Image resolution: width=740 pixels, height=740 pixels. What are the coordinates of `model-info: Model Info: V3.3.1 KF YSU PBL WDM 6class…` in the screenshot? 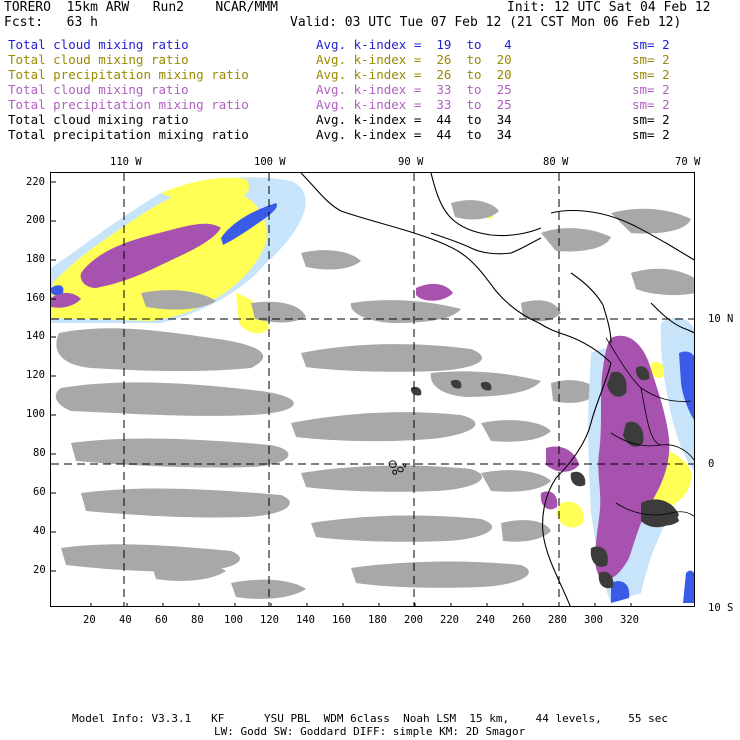 It's located at (370, 718).